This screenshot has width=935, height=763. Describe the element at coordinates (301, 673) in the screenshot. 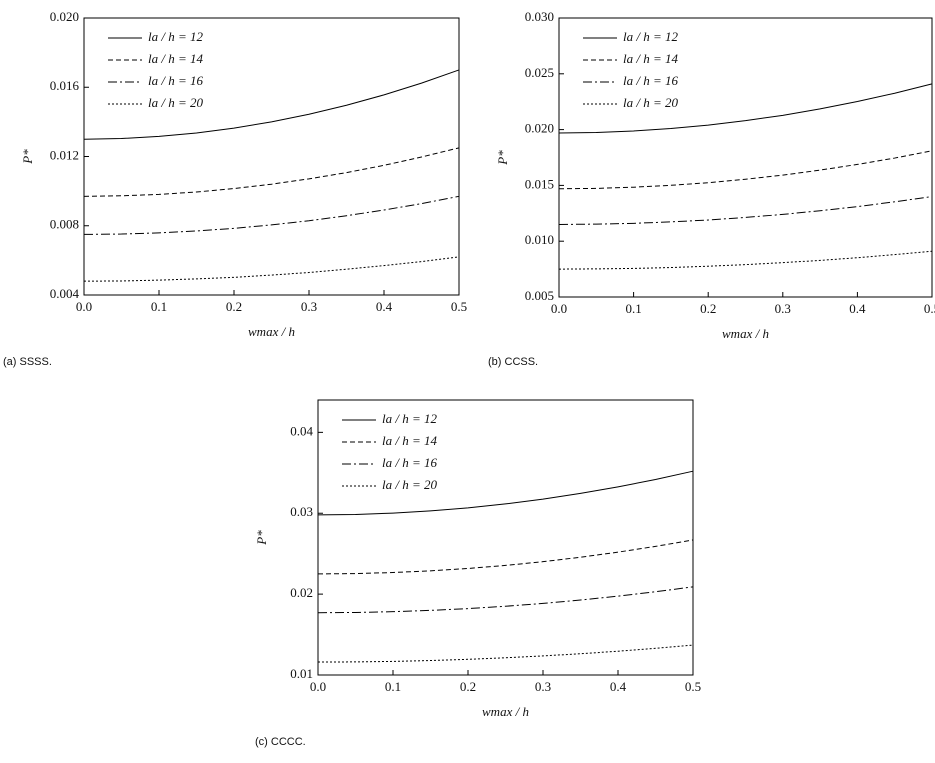

I see `y-tick-label: 0.01` at that location.